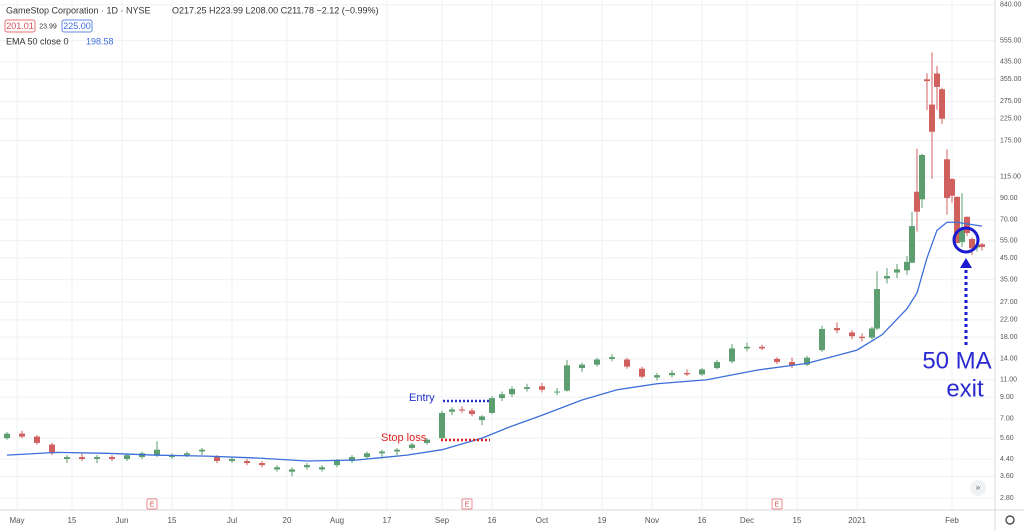 This screenshot has height=530, width=1024. Describe the element at coordinates (1011, 119) in the screenshot. I see `y-tick-label: 225.00` at that location.